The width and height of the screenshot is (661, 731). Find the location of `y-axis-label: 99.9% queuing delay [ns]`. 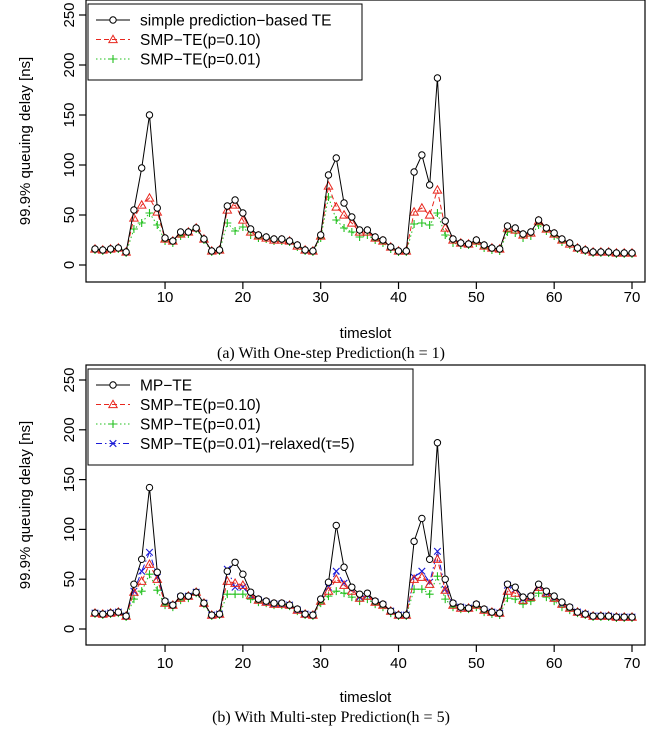

y-axis-label: 99.9% queuing delay [ns] is located at coordinates (25, 505).